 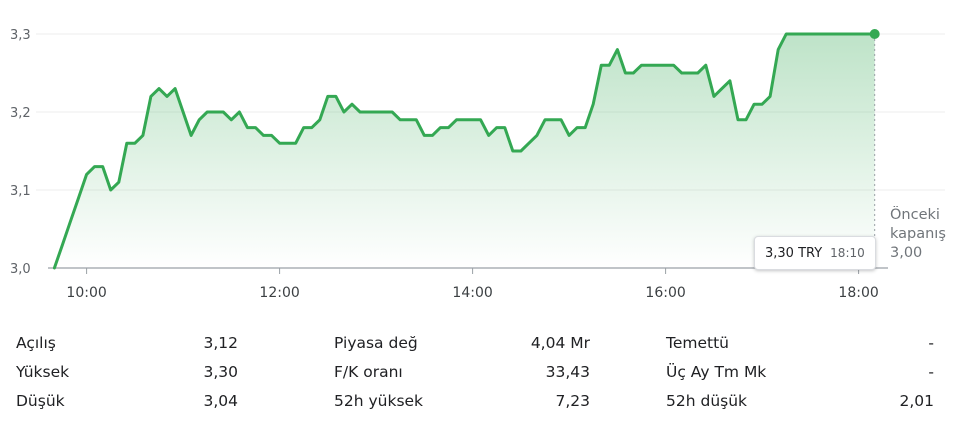 What do you see at coordinates (40, 400) in the screenshot?
I see `stat-label: Düşük` at bounding box center [40, 400].